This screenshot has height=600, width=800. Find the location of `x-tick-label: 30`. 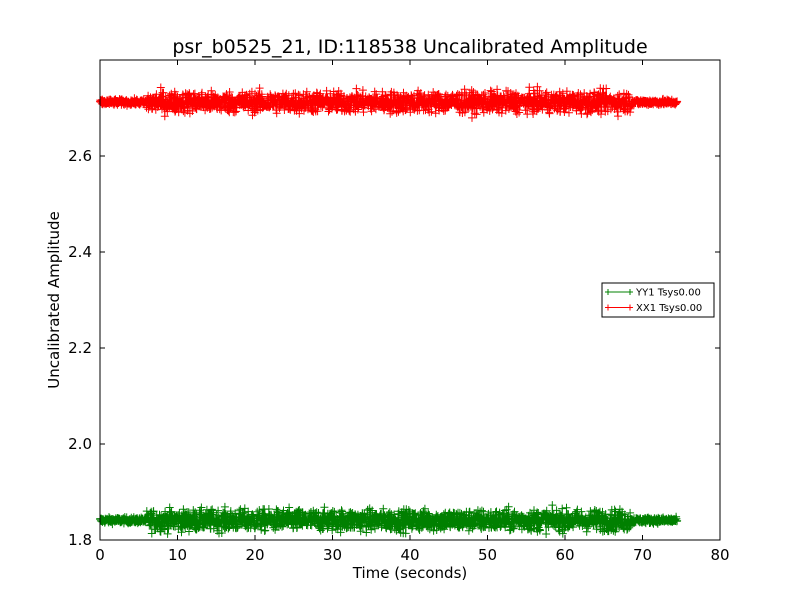

x-tick-label: 30 is located at coordinates (332, 555).